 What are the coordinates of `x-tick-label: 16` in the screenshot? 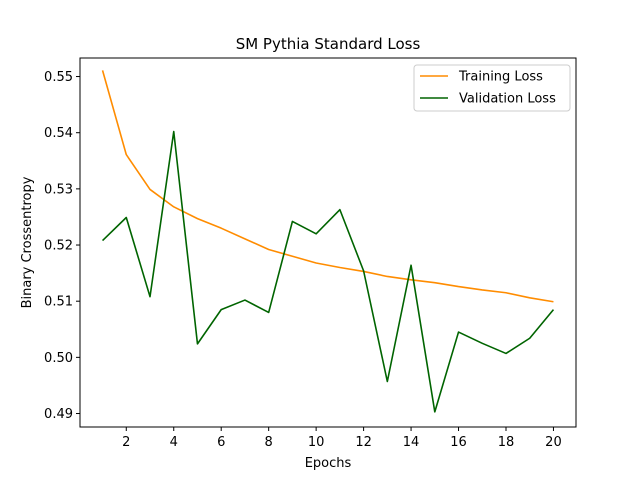 It's located at (458, 442).